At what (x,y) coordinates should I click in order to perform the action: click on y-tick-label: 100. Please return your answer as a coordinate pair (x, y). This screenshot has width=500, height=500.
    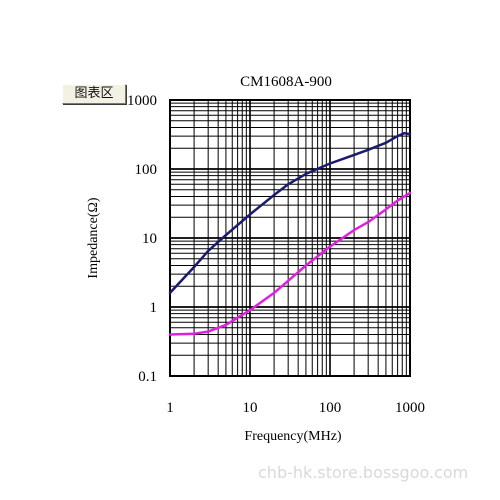
    Looking at the image, I should click on (146, 170).